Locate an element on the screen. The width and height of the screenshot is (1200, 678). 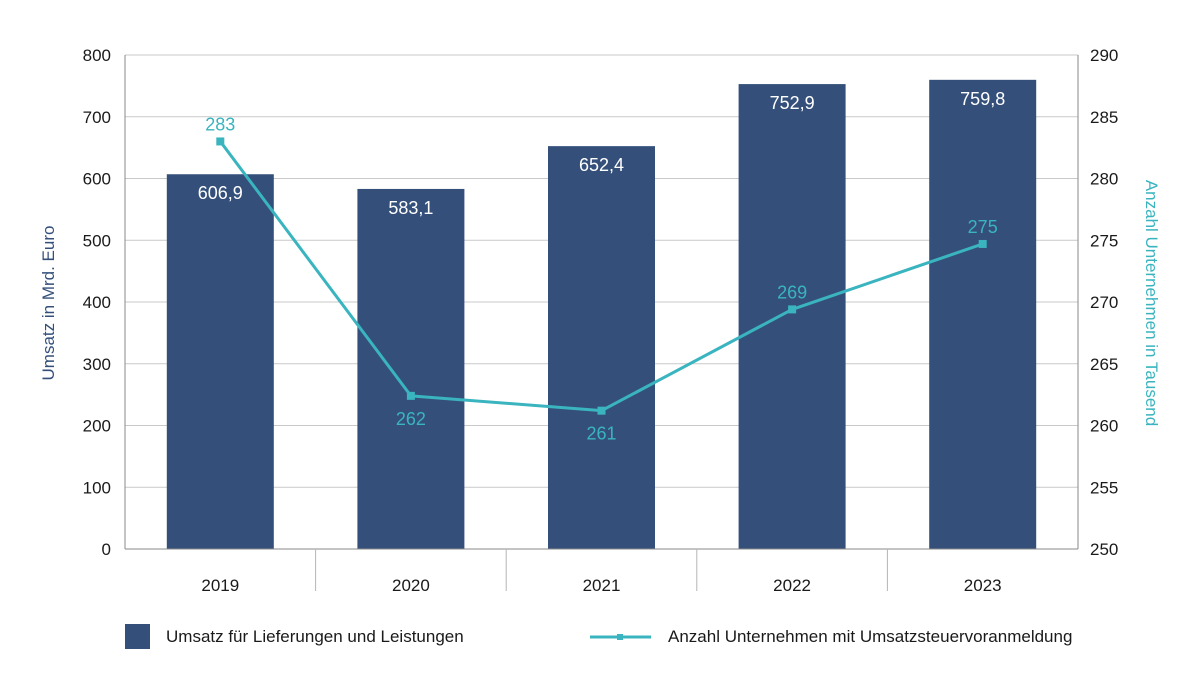
line-value-label: 275 is located at coordinates (983, 227).